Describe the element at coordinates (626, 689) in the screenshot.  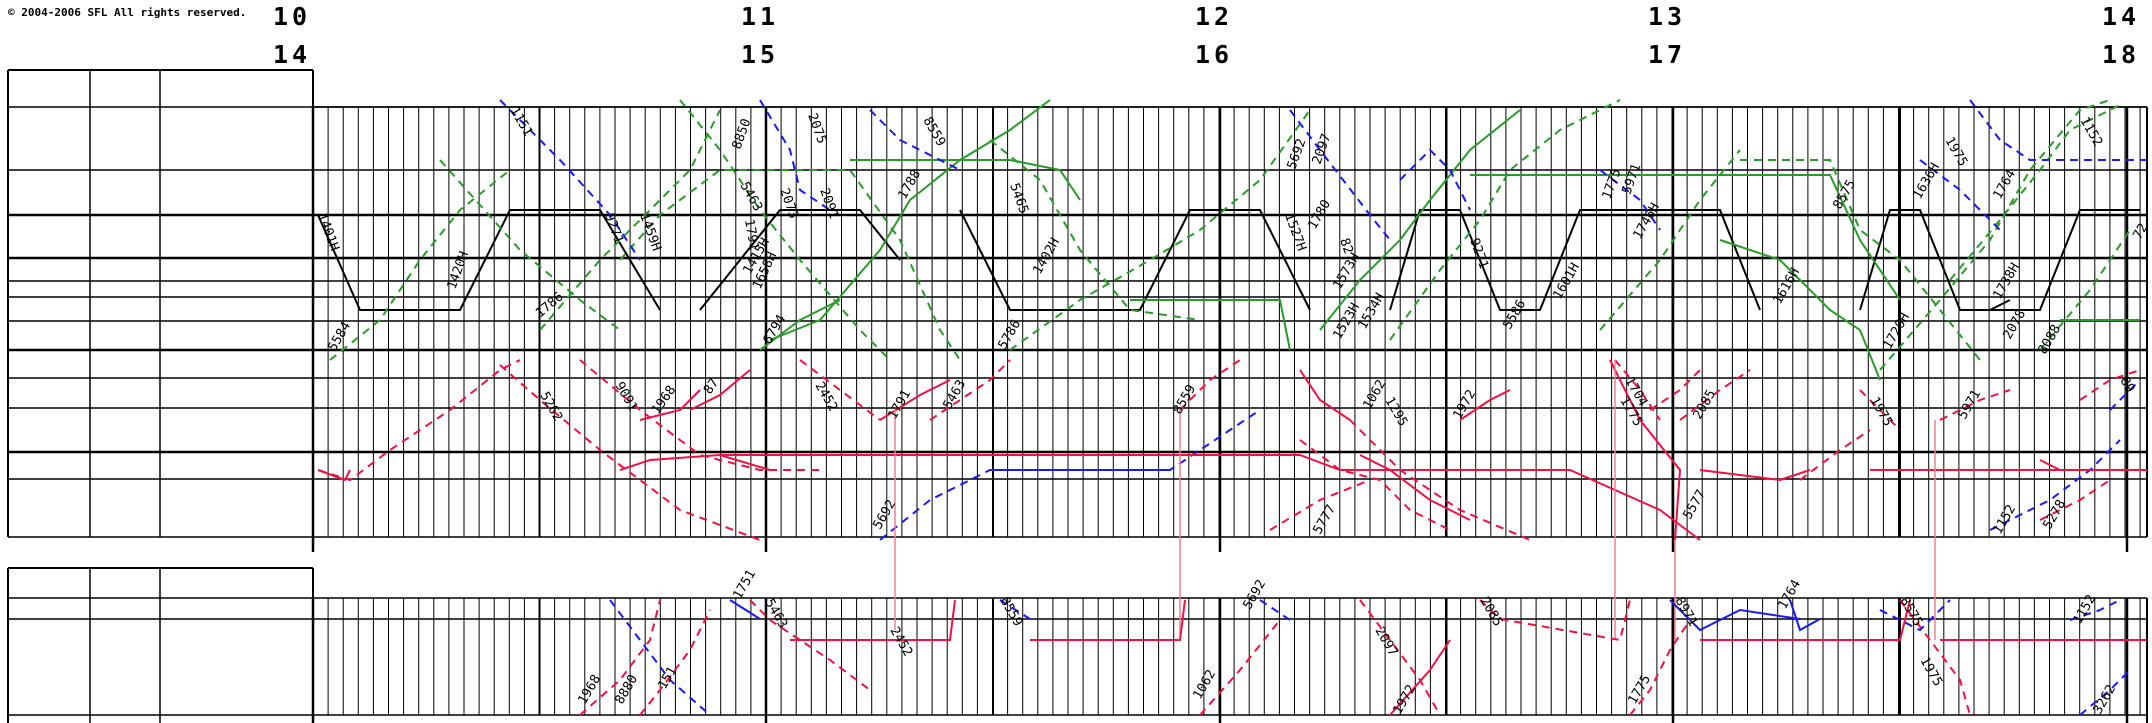
I see `train-number-label: 8880` at that location.